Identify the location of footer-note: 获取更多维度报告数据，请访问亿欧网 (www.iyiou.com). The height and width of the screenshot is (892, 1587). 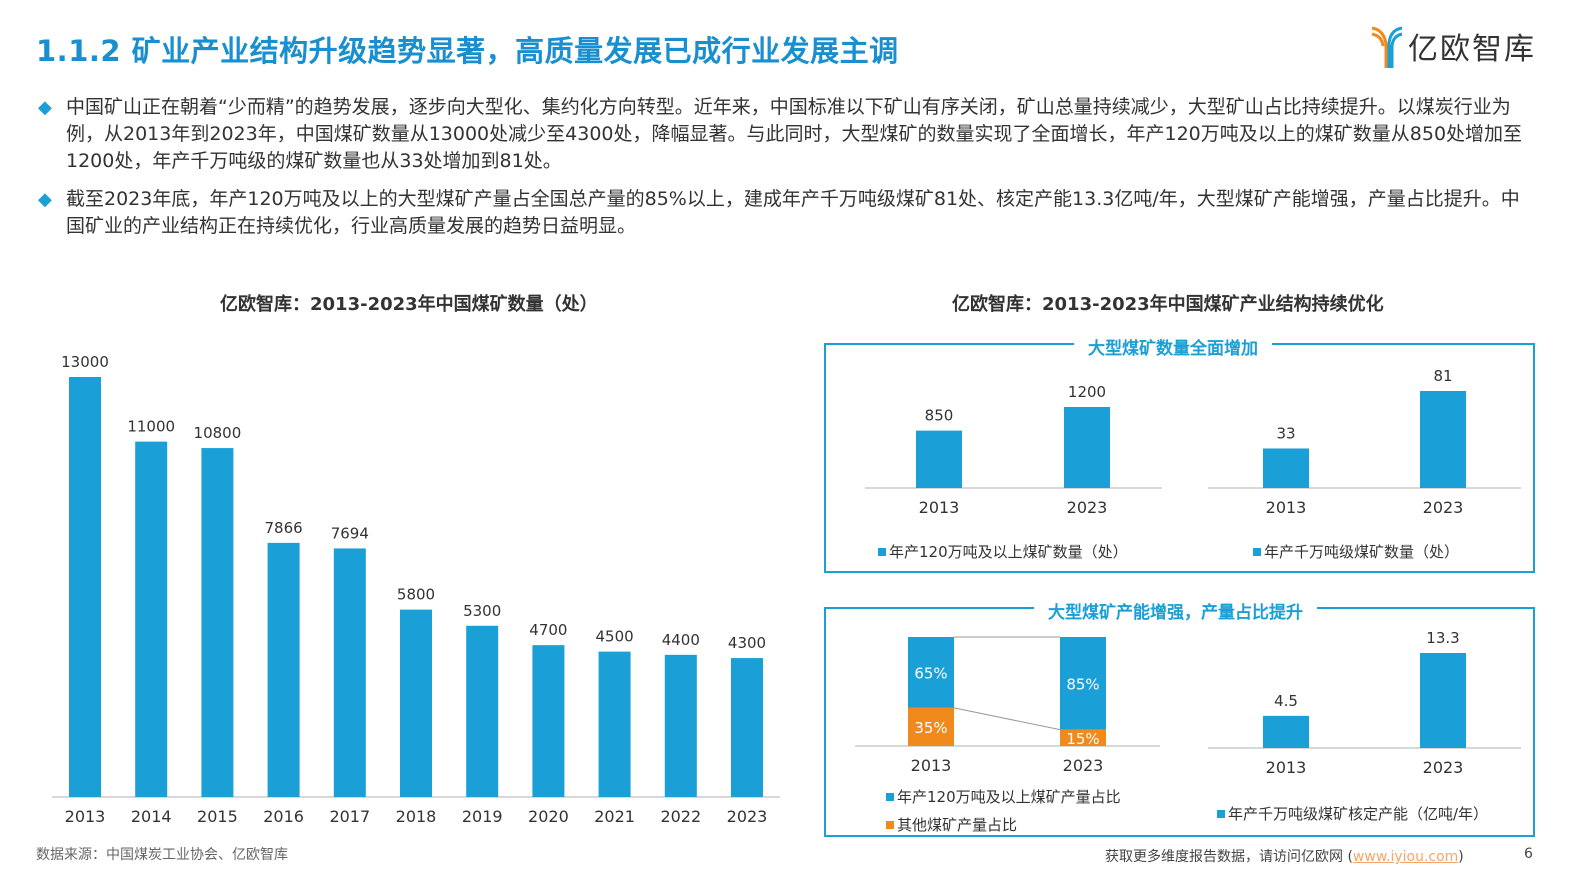
(1284, 857).